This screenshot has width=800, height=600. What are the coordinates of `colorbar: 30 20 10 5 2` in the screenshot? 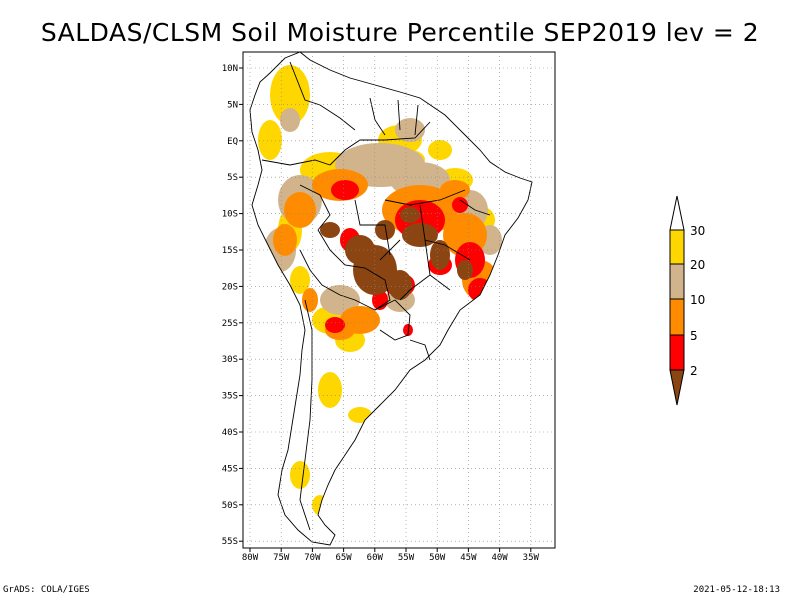 It's located at (687, 300).